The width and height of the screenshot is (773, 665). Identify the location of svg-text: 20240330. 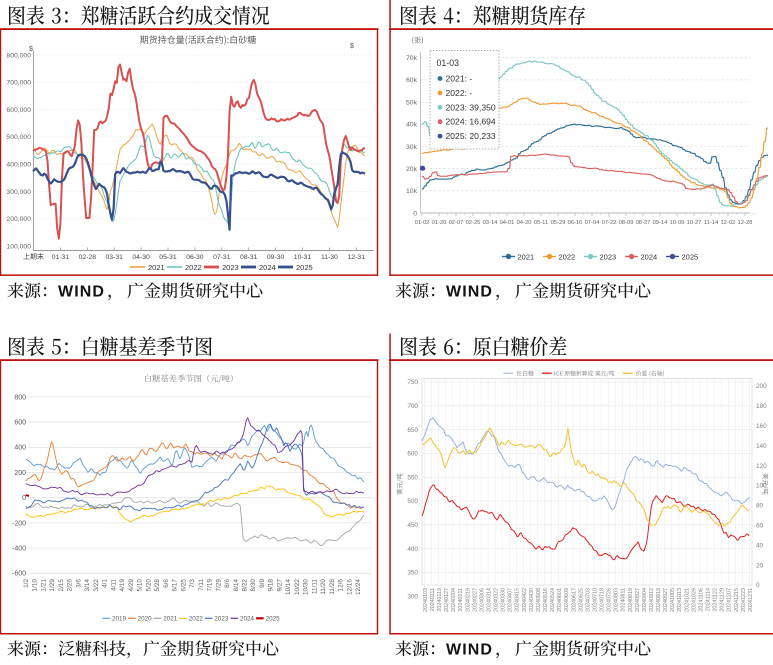
(504, 600).